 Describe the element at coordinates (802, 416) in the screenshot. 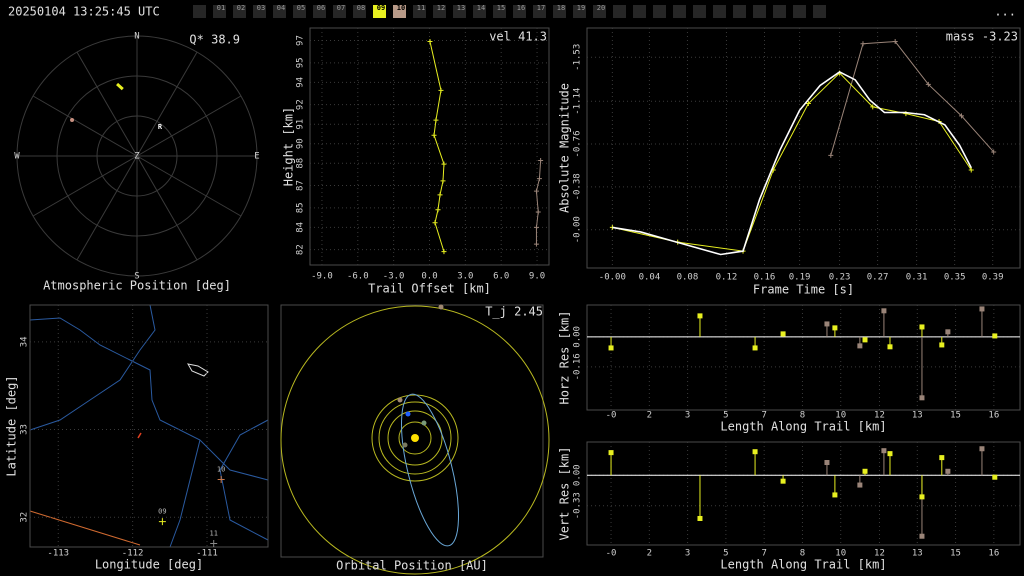

I see `x-tick-label: 8` at that location.